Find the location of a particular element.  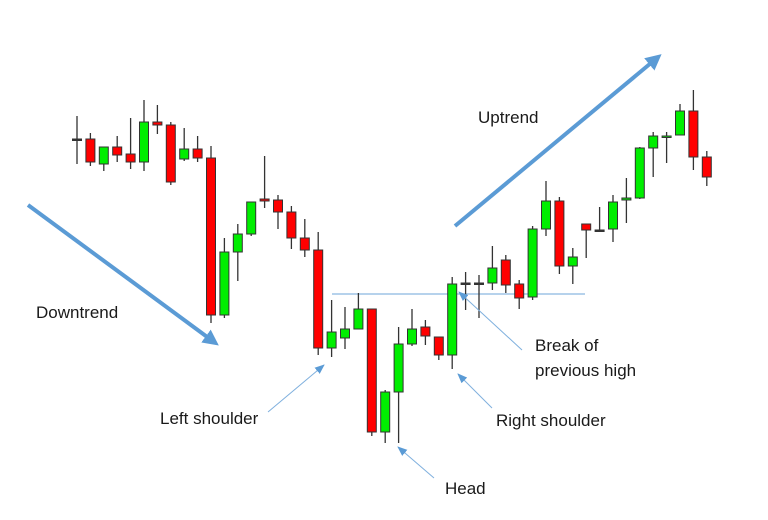

left-shoulder-arrow is located at coordinates (296, 388).